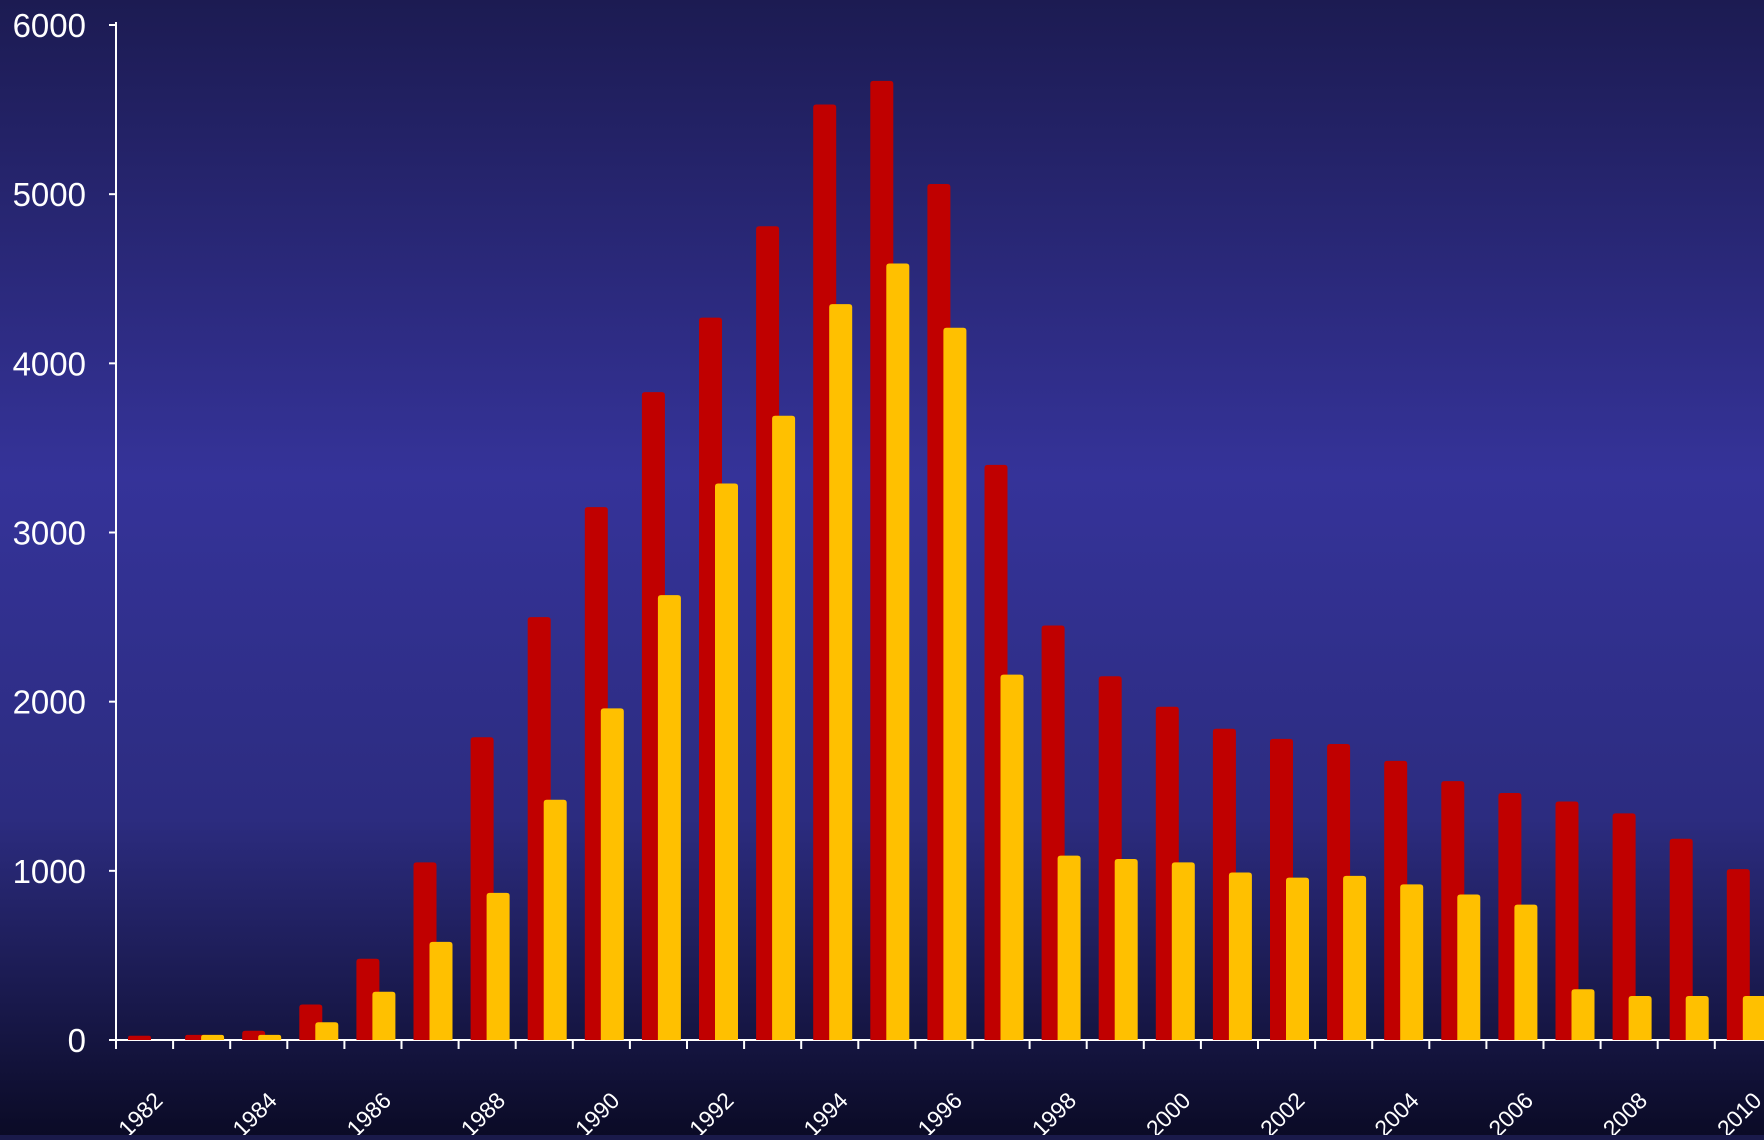  What do you see at coordinates (1583, 1014) in the screenshot?
I see `bar-yellow-2007` at bounding box center [1583, 1014].